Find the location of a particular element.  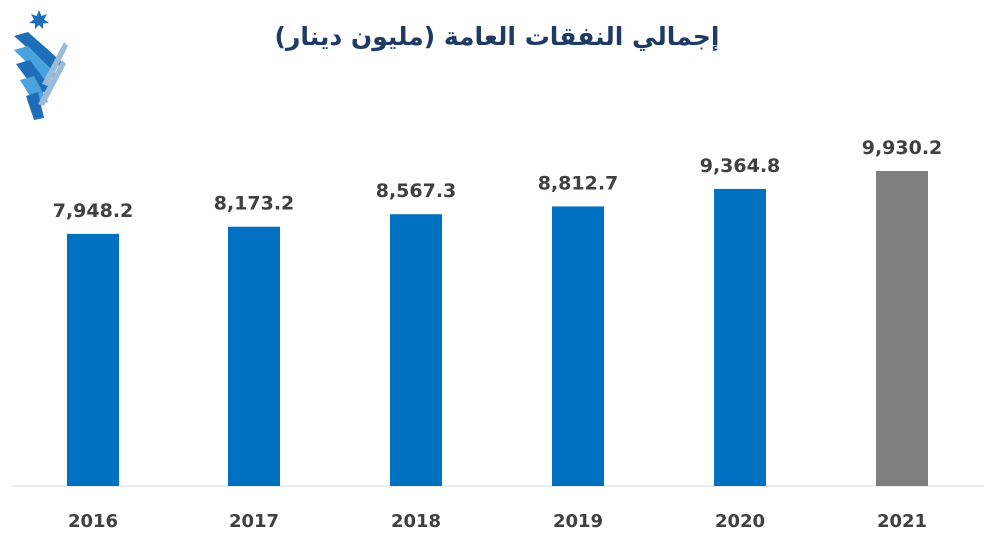

data-label-2021: 9,930.2 is located at coordinates (902, 148).